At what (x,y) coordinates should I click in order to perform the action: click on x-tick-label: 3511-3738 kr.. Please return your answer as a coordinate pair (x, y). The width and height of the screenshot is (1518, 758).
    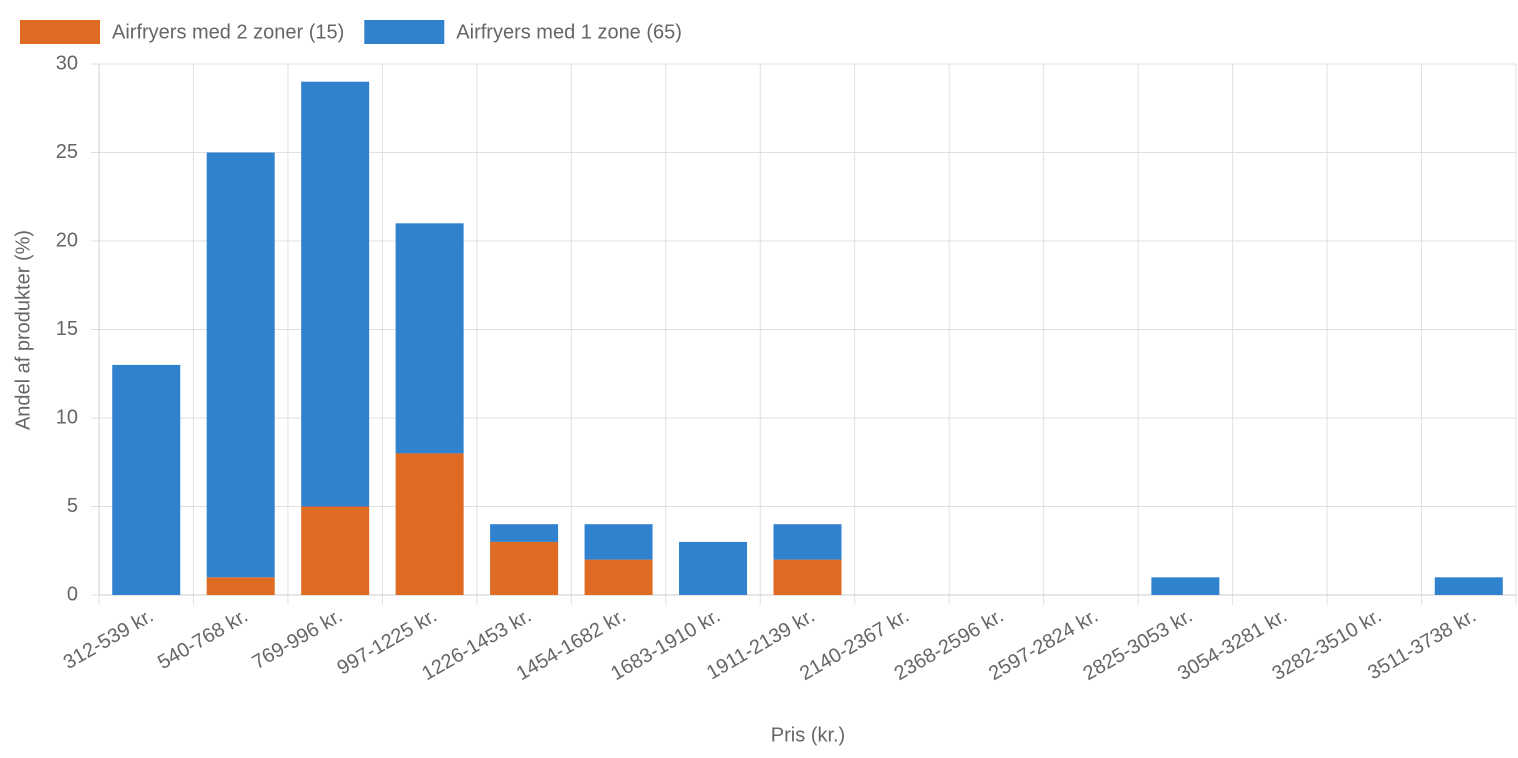
    Looking at the image, I should click on (1422, 644).